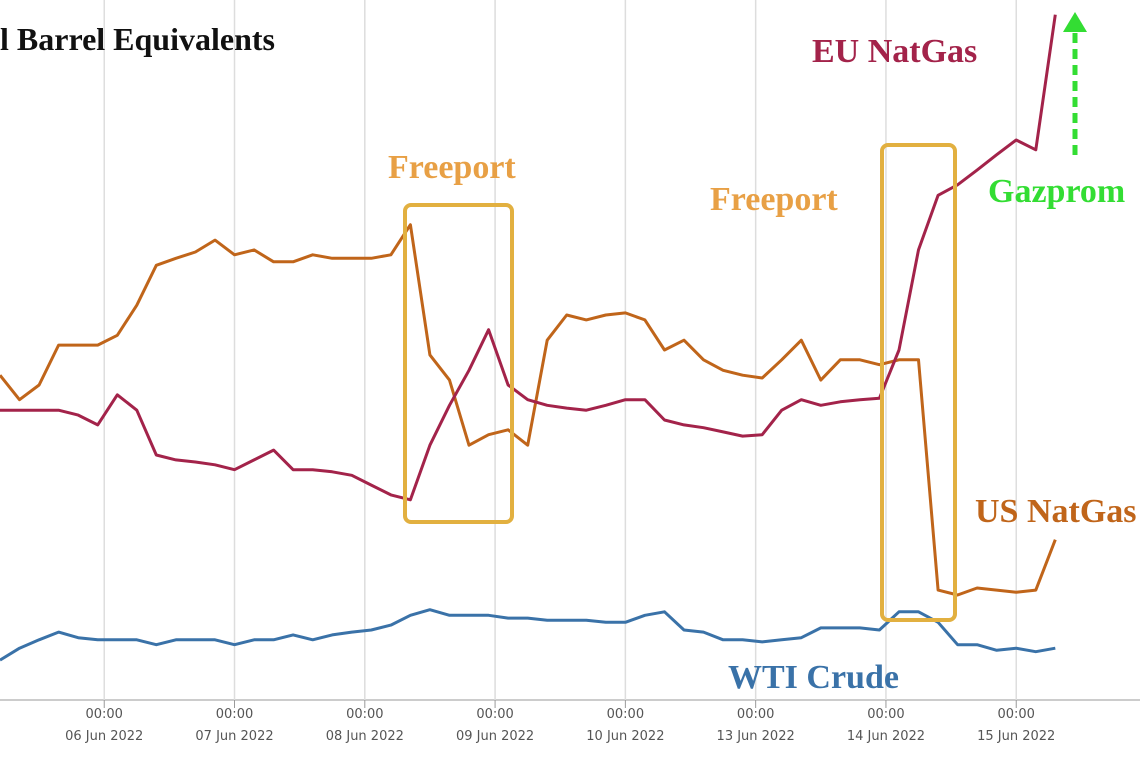 The height and width of the screenshot is (760, 1140). What do you see at coordinates (104, 736) in the screenshot?
I see `x-tick-label: 06 Jun 2022` at bounding box center [104, 736].